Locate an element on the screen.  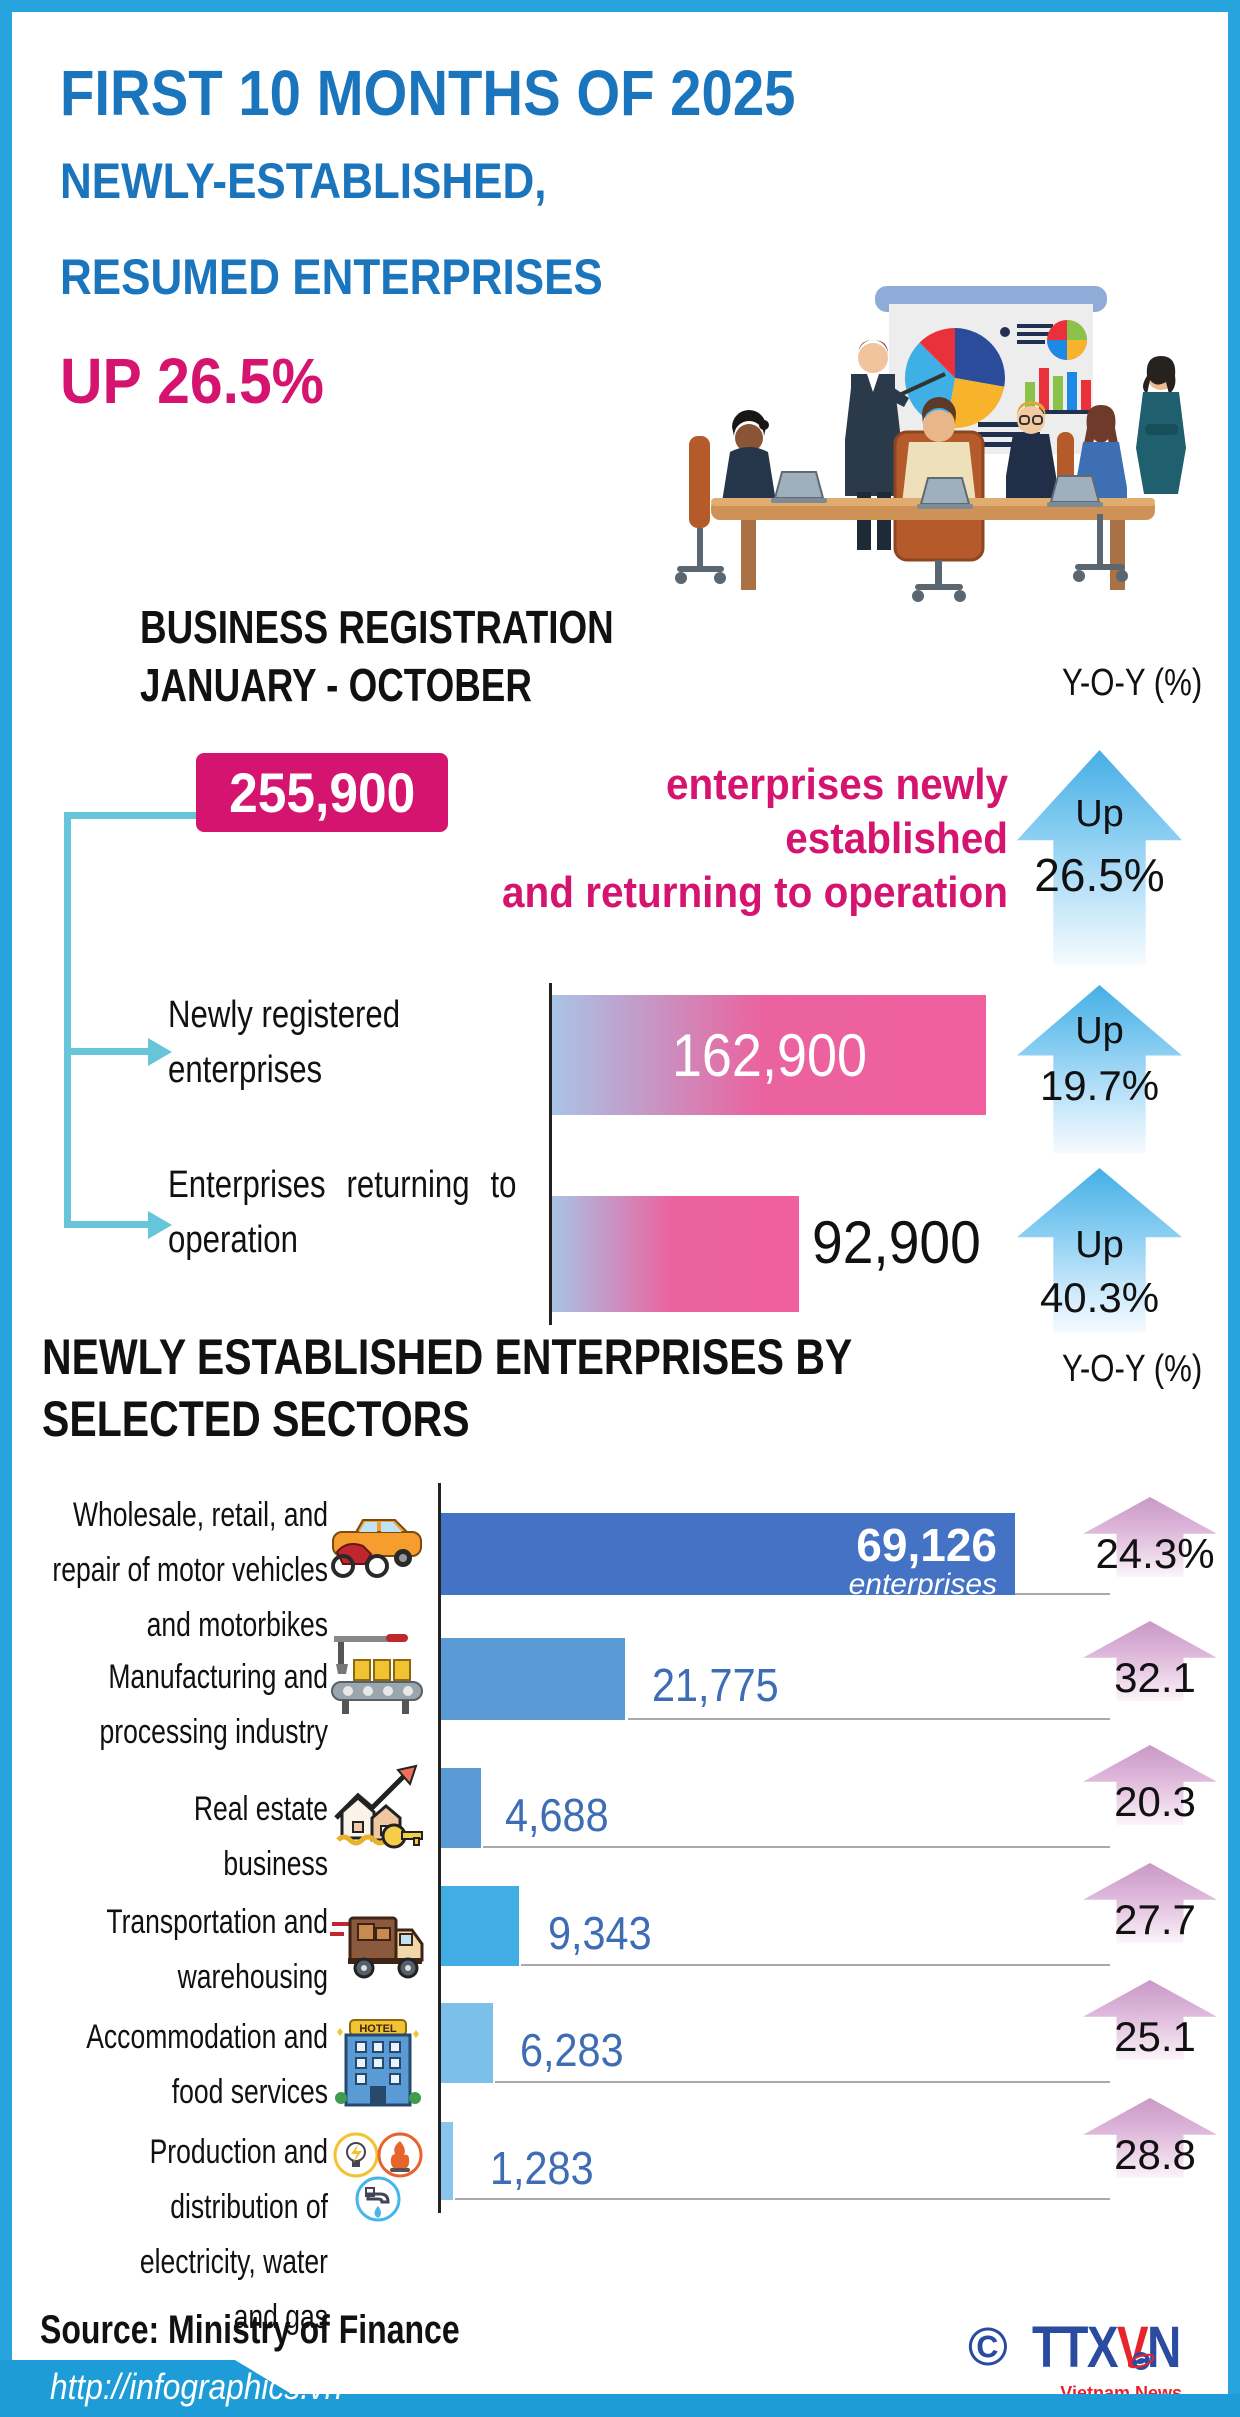
page-subtitle-line2: RESUMED ENTERPRISES is located at coordinates (368, 277).